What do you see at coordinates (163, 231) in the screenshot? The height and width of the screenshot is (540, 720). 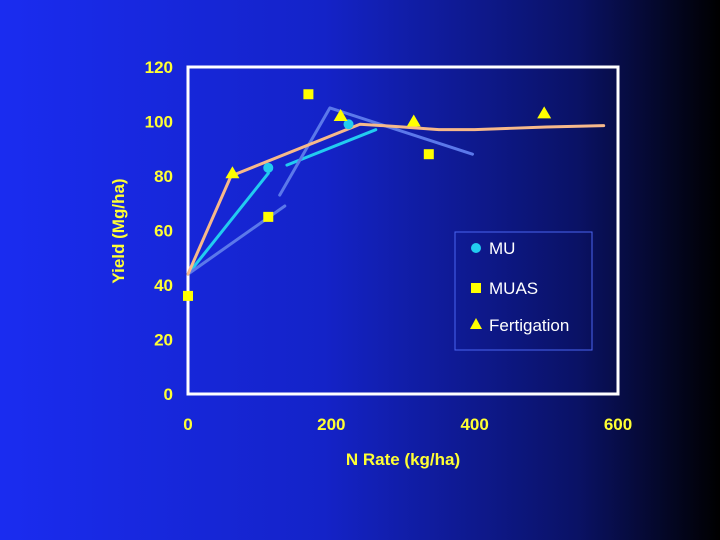 I see `y-tick-label: 60` at bounding box center [163, 231].